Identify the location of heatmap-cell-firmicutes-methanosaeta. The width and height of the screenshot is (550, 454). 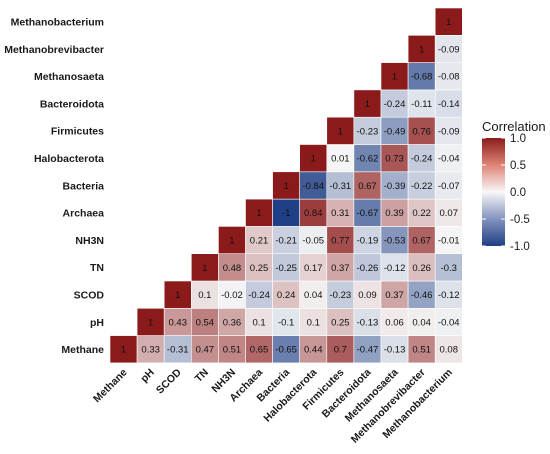
(394, 130).